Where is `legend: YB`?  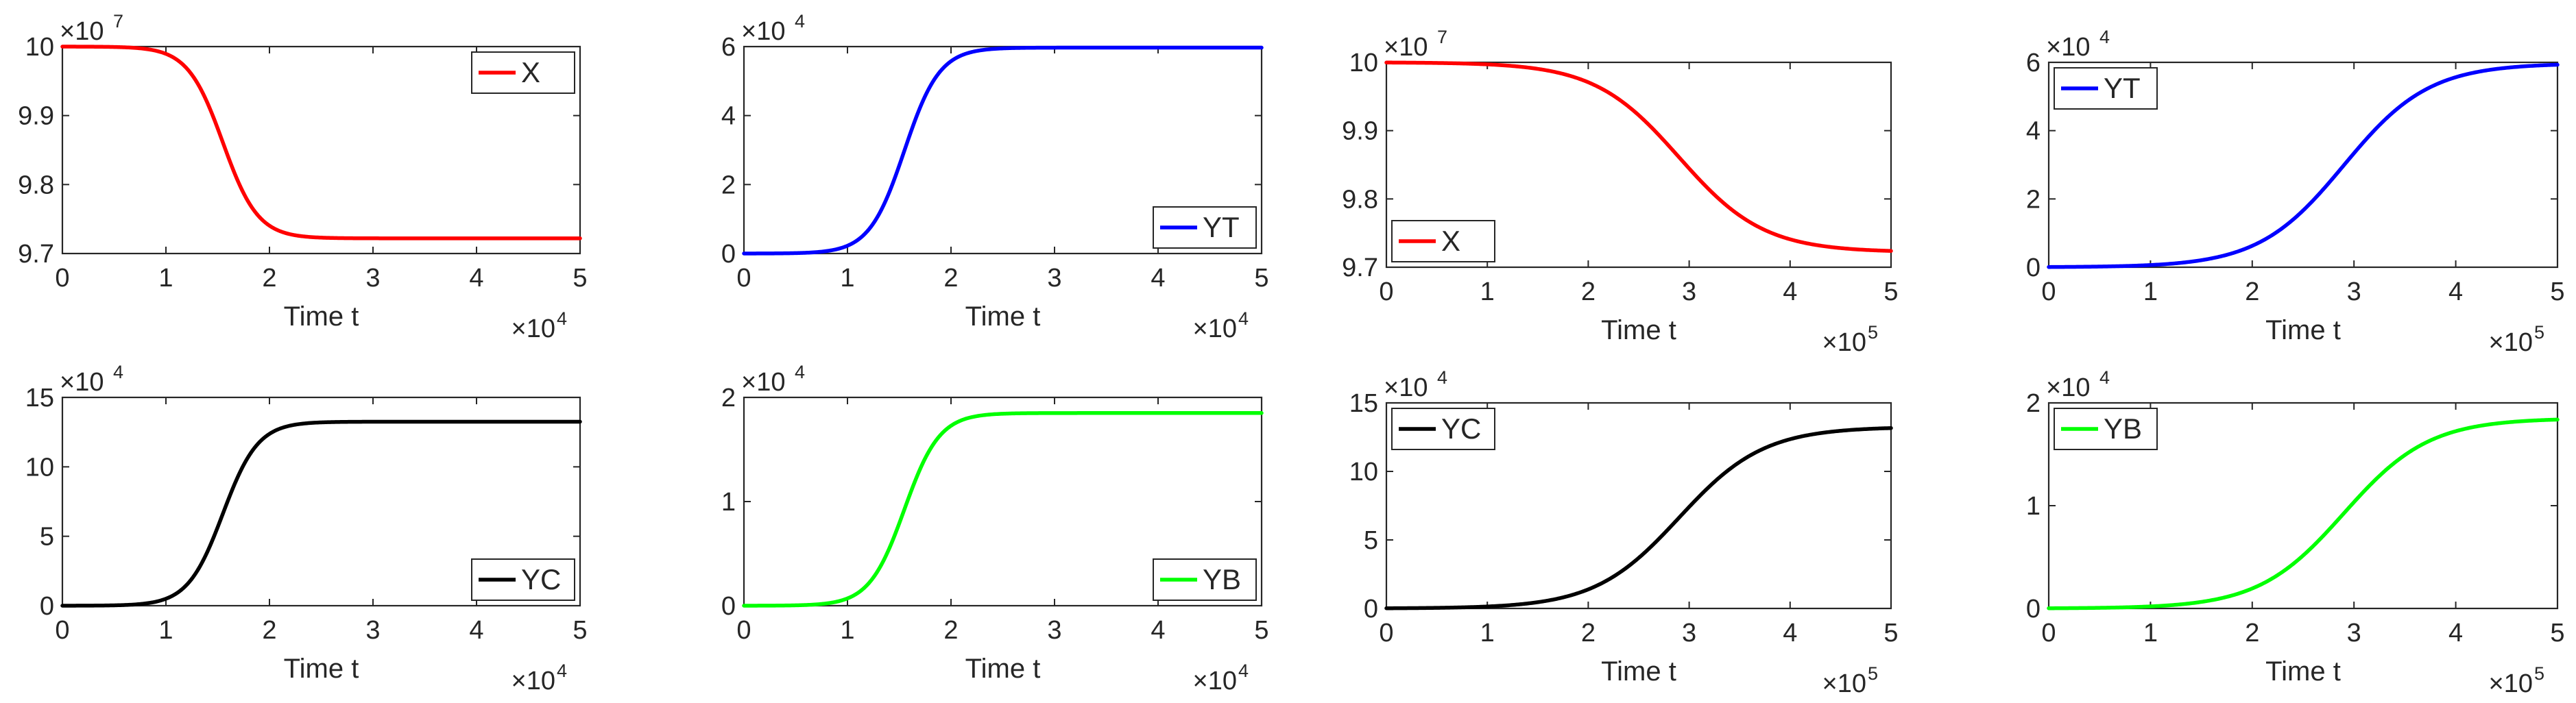 legend: YB is located at coordinates (1205, 579).